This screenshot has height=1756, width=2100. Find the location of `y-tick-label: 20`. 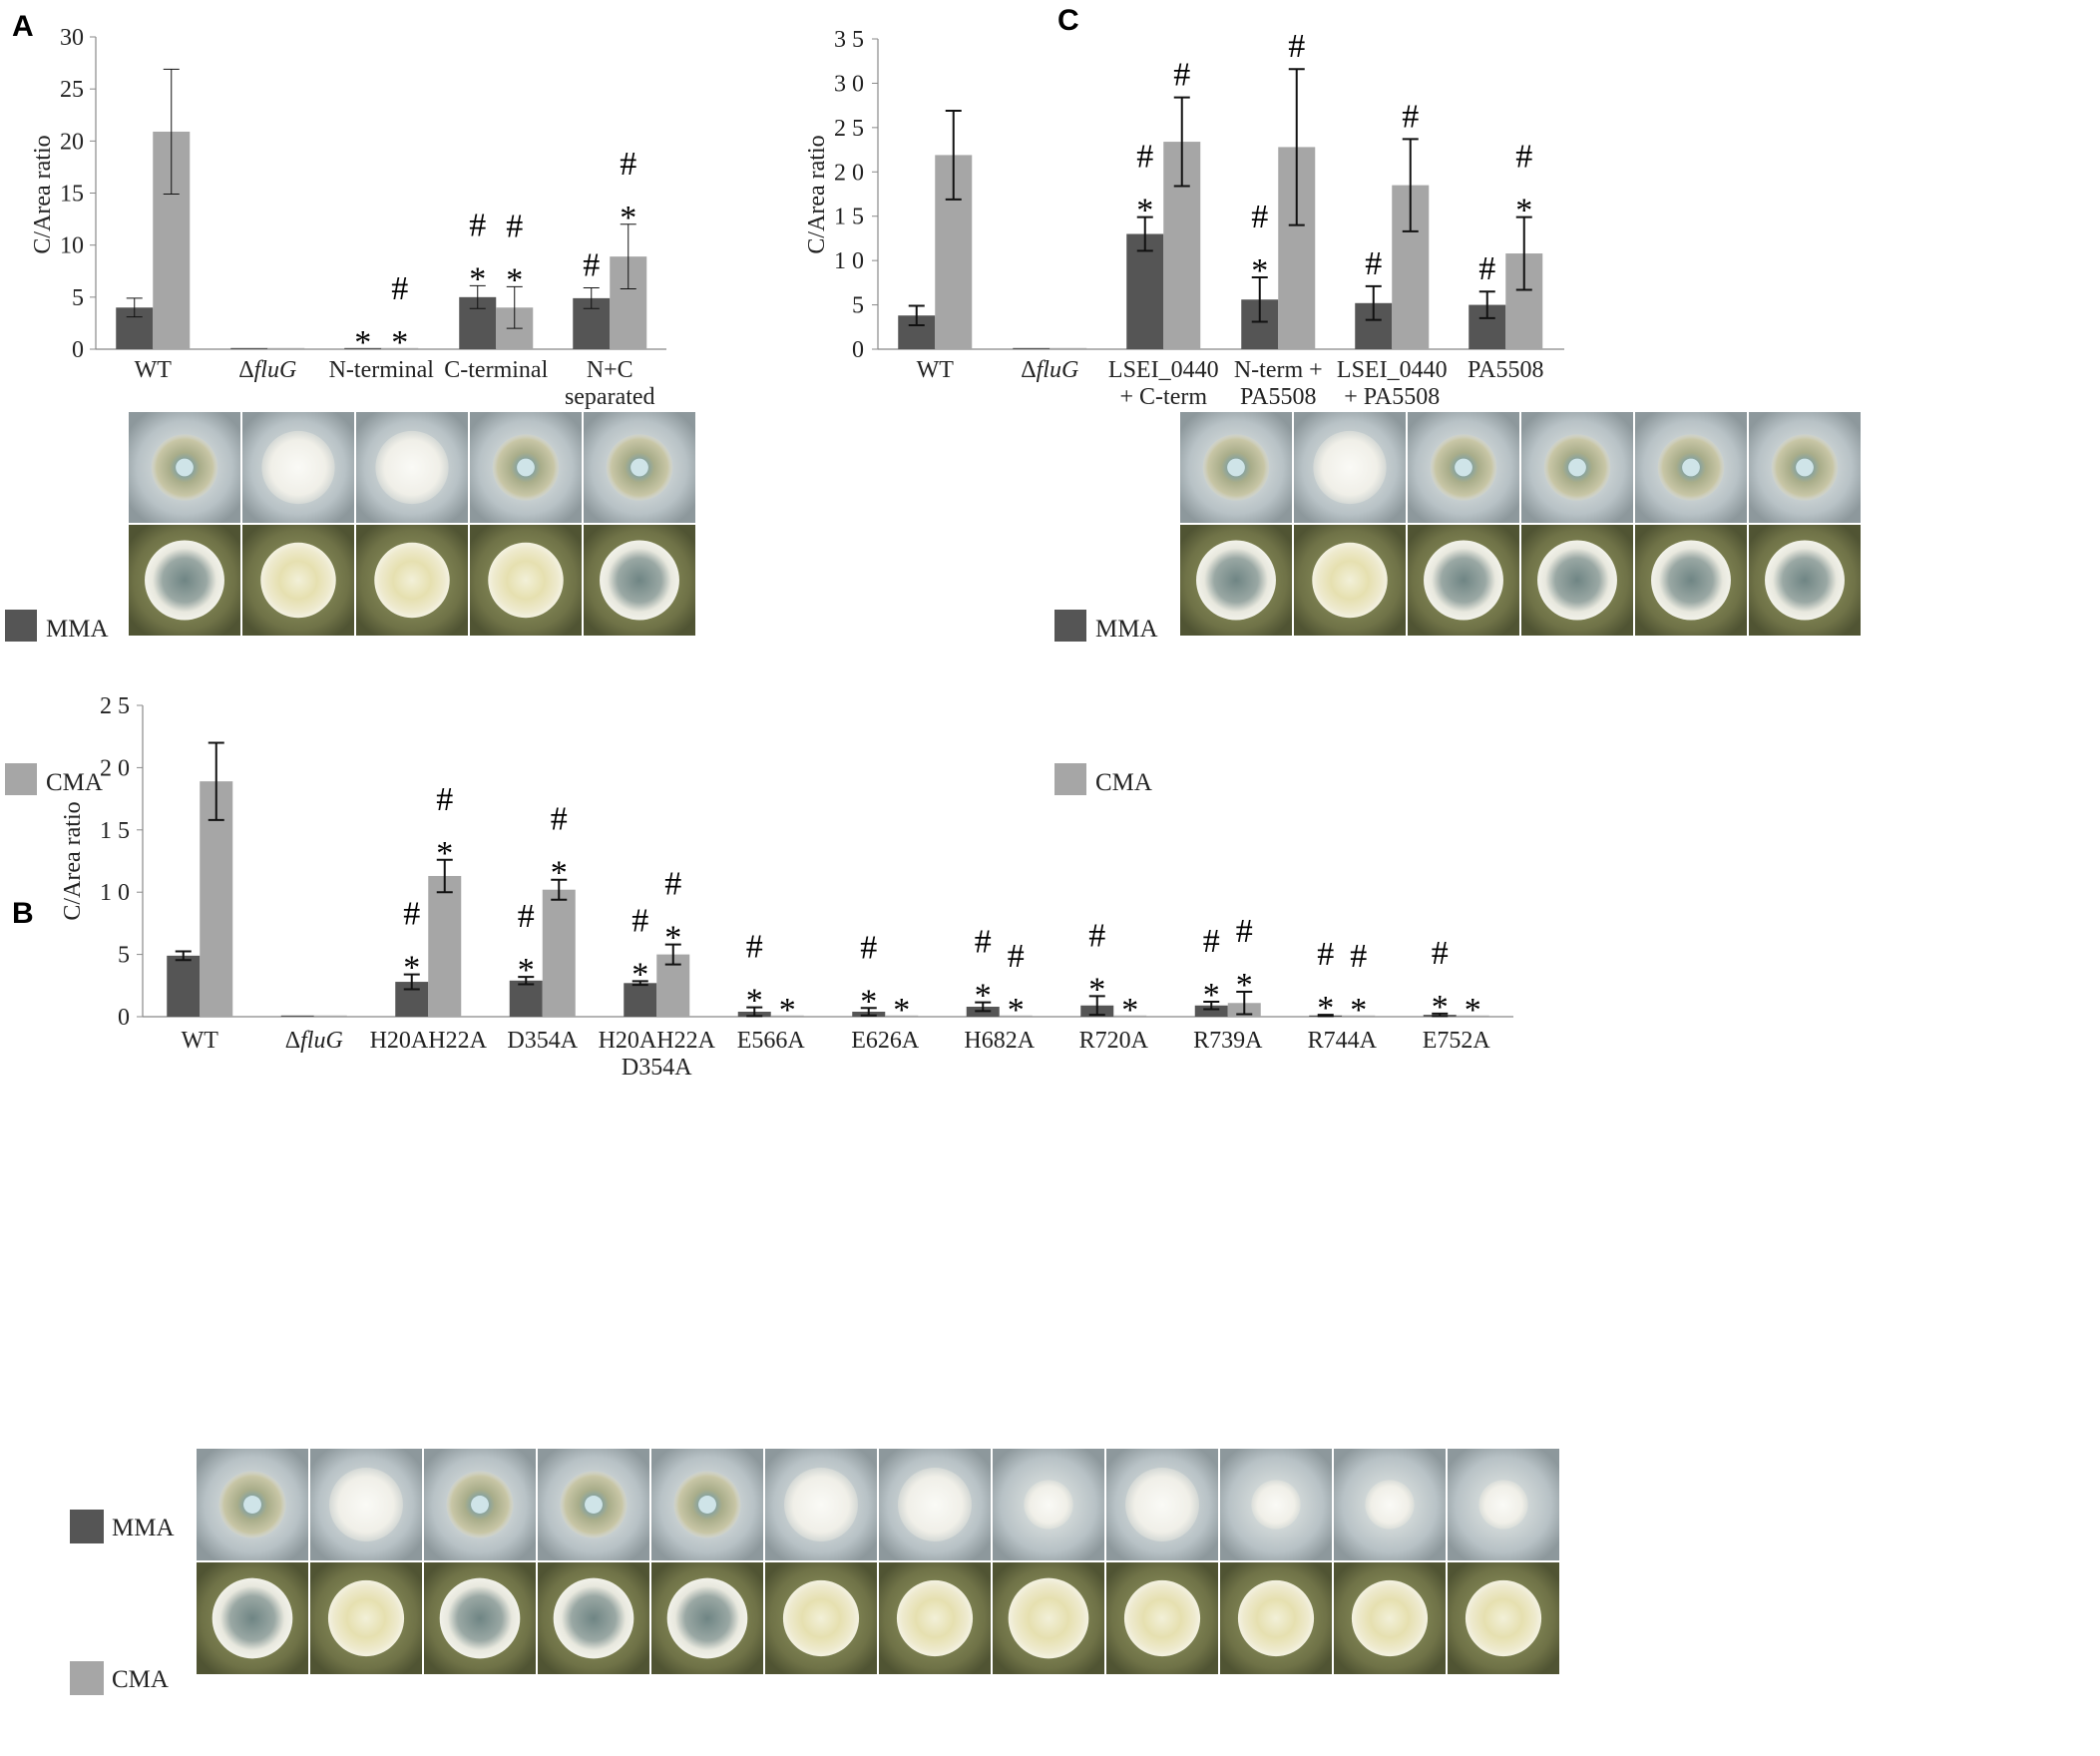

y-tick-label: 20 is located at coordinates (72, 142).